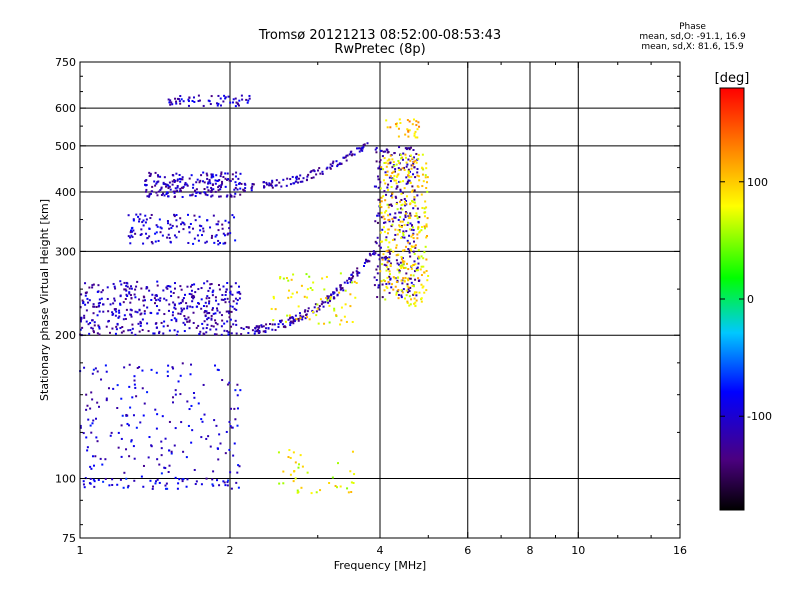  What do you see at coordinates (732, 78) in the screenshot?
I see `colorbar-unit-label: [deg]` at bounding box center [732, 78].